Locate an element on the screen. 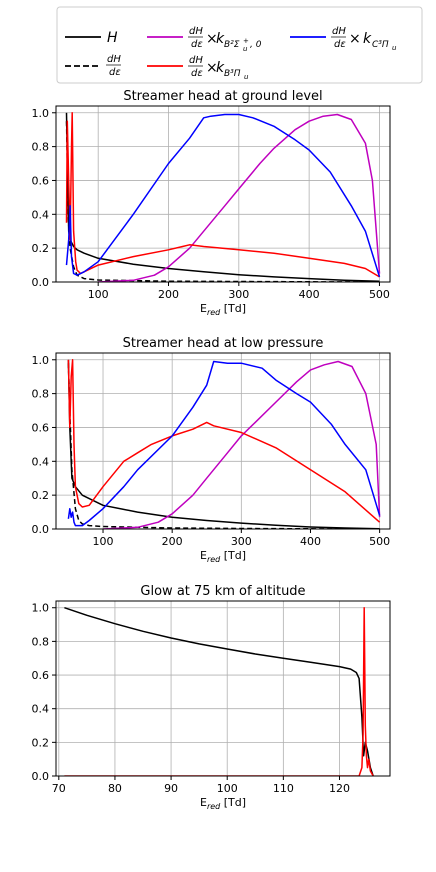 The image size is (436, 872). svg-text: C³Π is located at coordinates (380, 45).